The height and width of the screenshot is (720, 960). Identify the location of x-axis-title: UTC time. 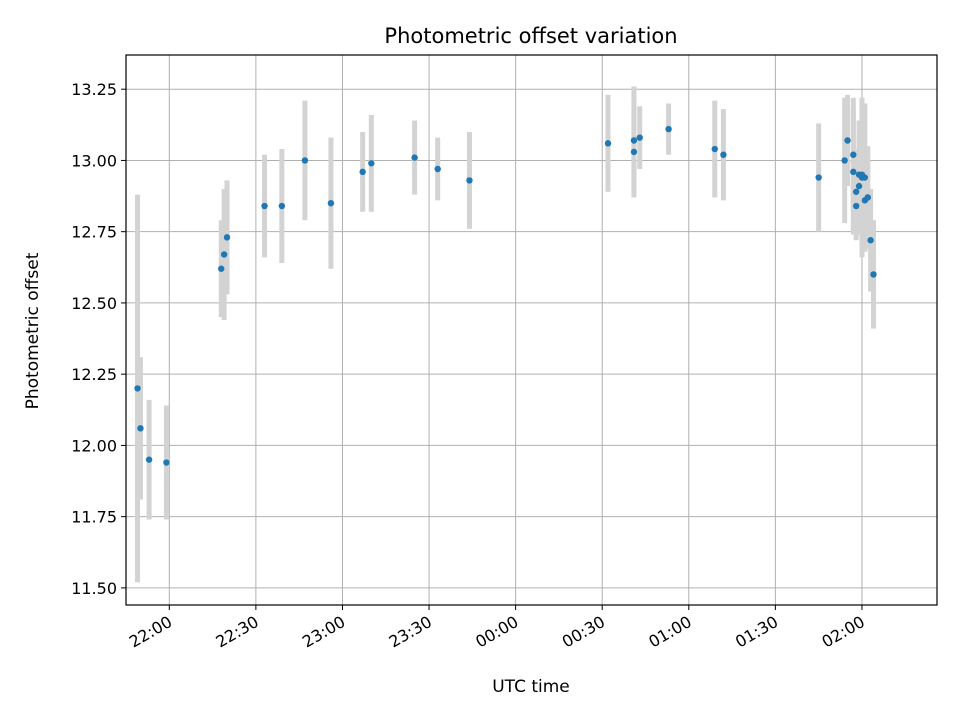
(531, 687).